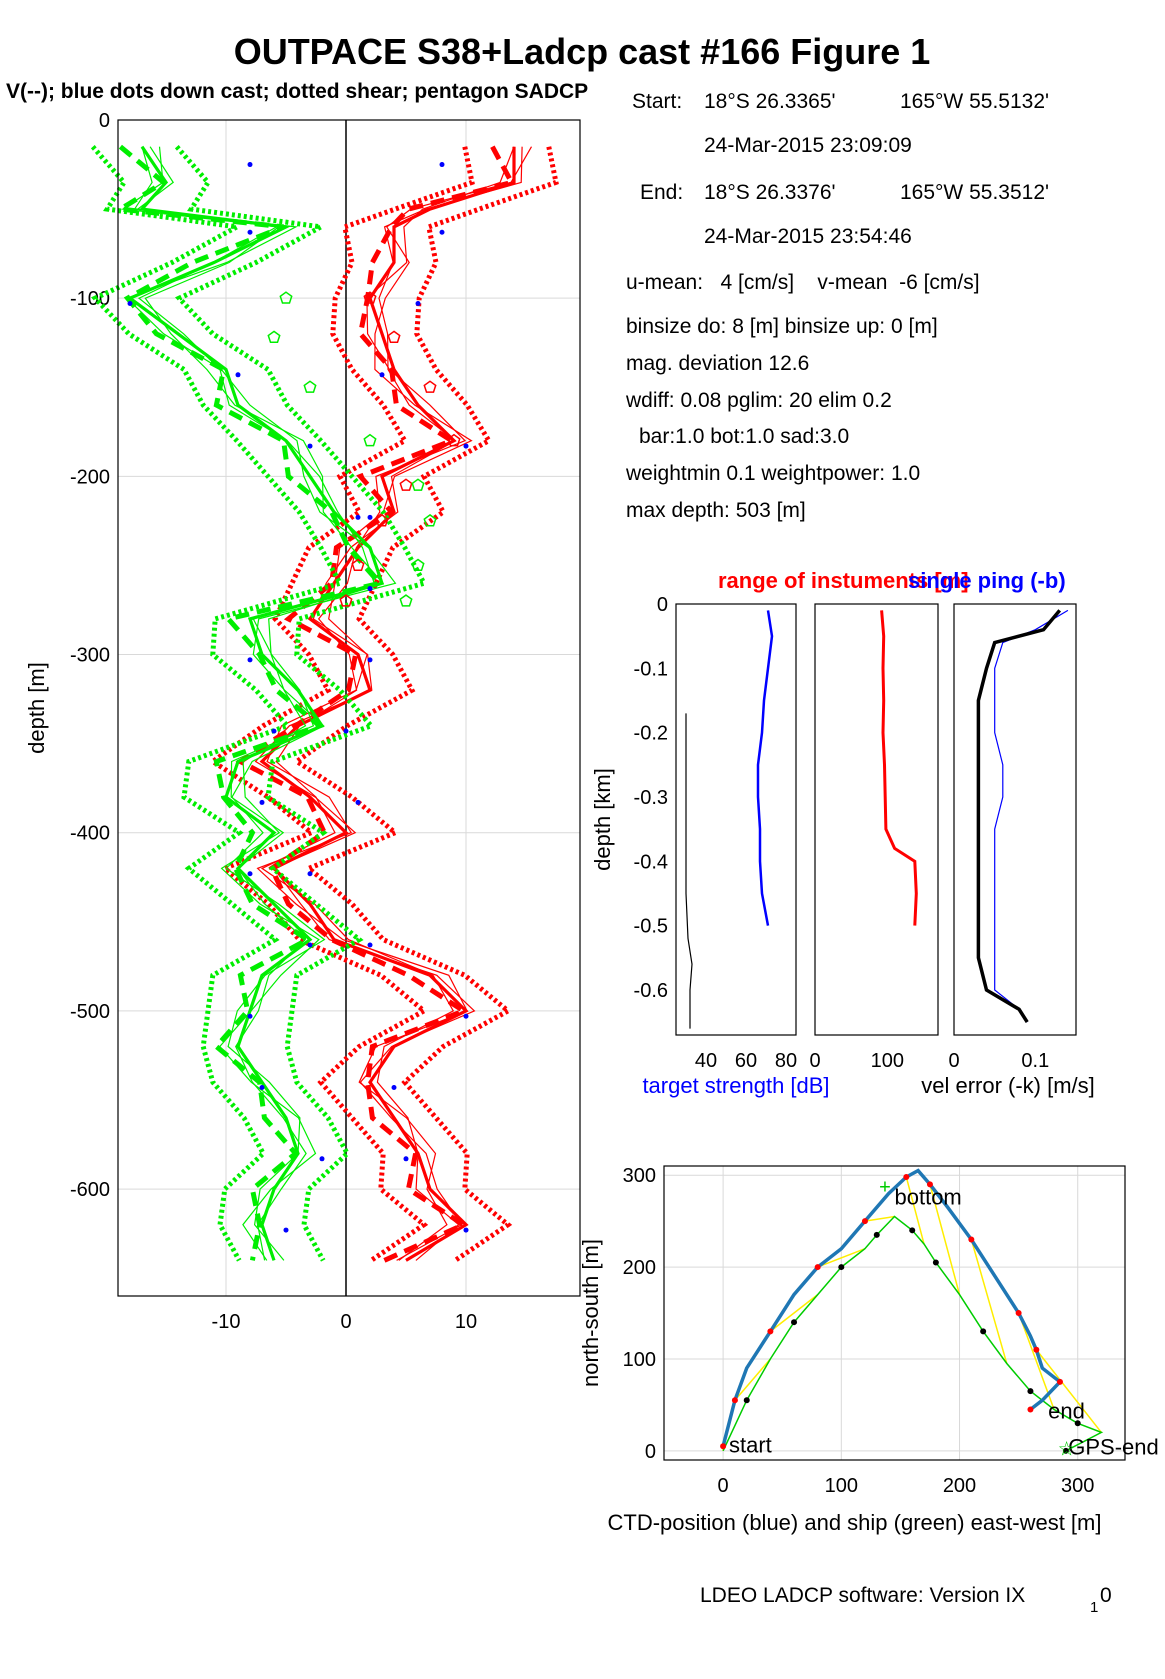 The height and width of the screenshot is (1679, 1165). Describe the element at coordinates (906, 1600) in the screenshot. I see `footer: LDEO LADCP software: Version IX 1 0` at that location.